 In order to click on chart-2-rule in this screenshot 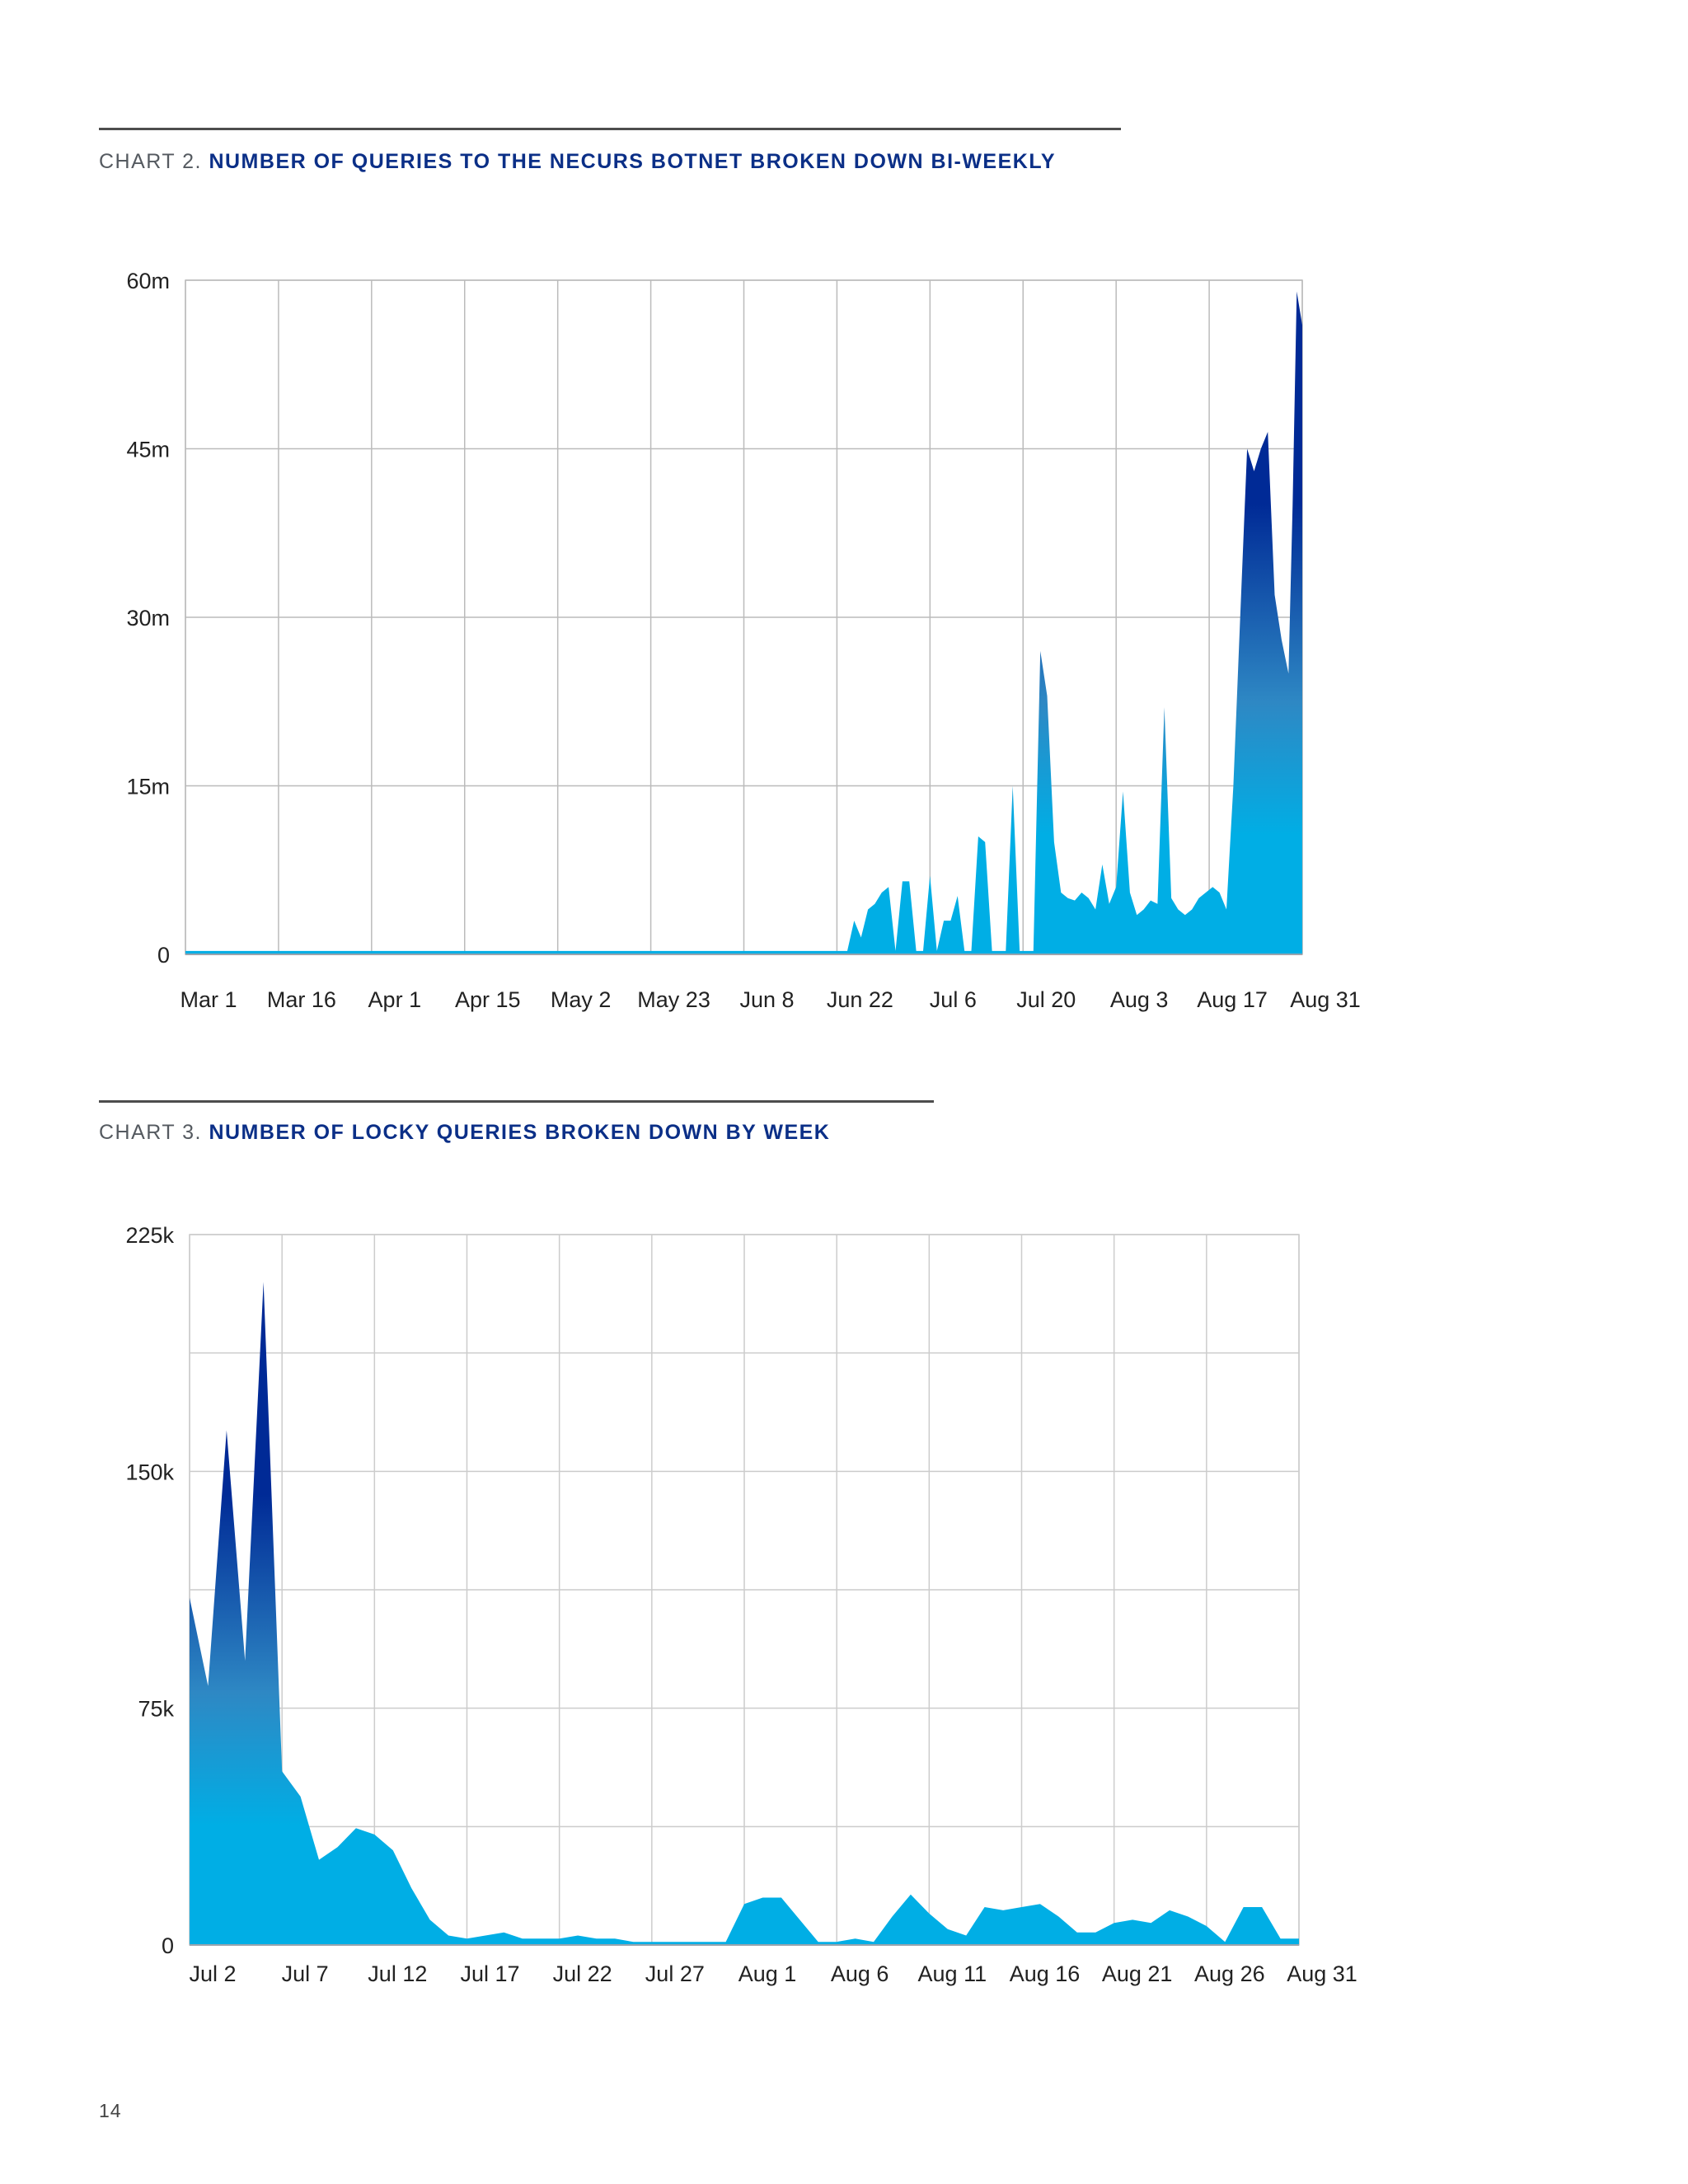, I will do `click(610, 129)`.